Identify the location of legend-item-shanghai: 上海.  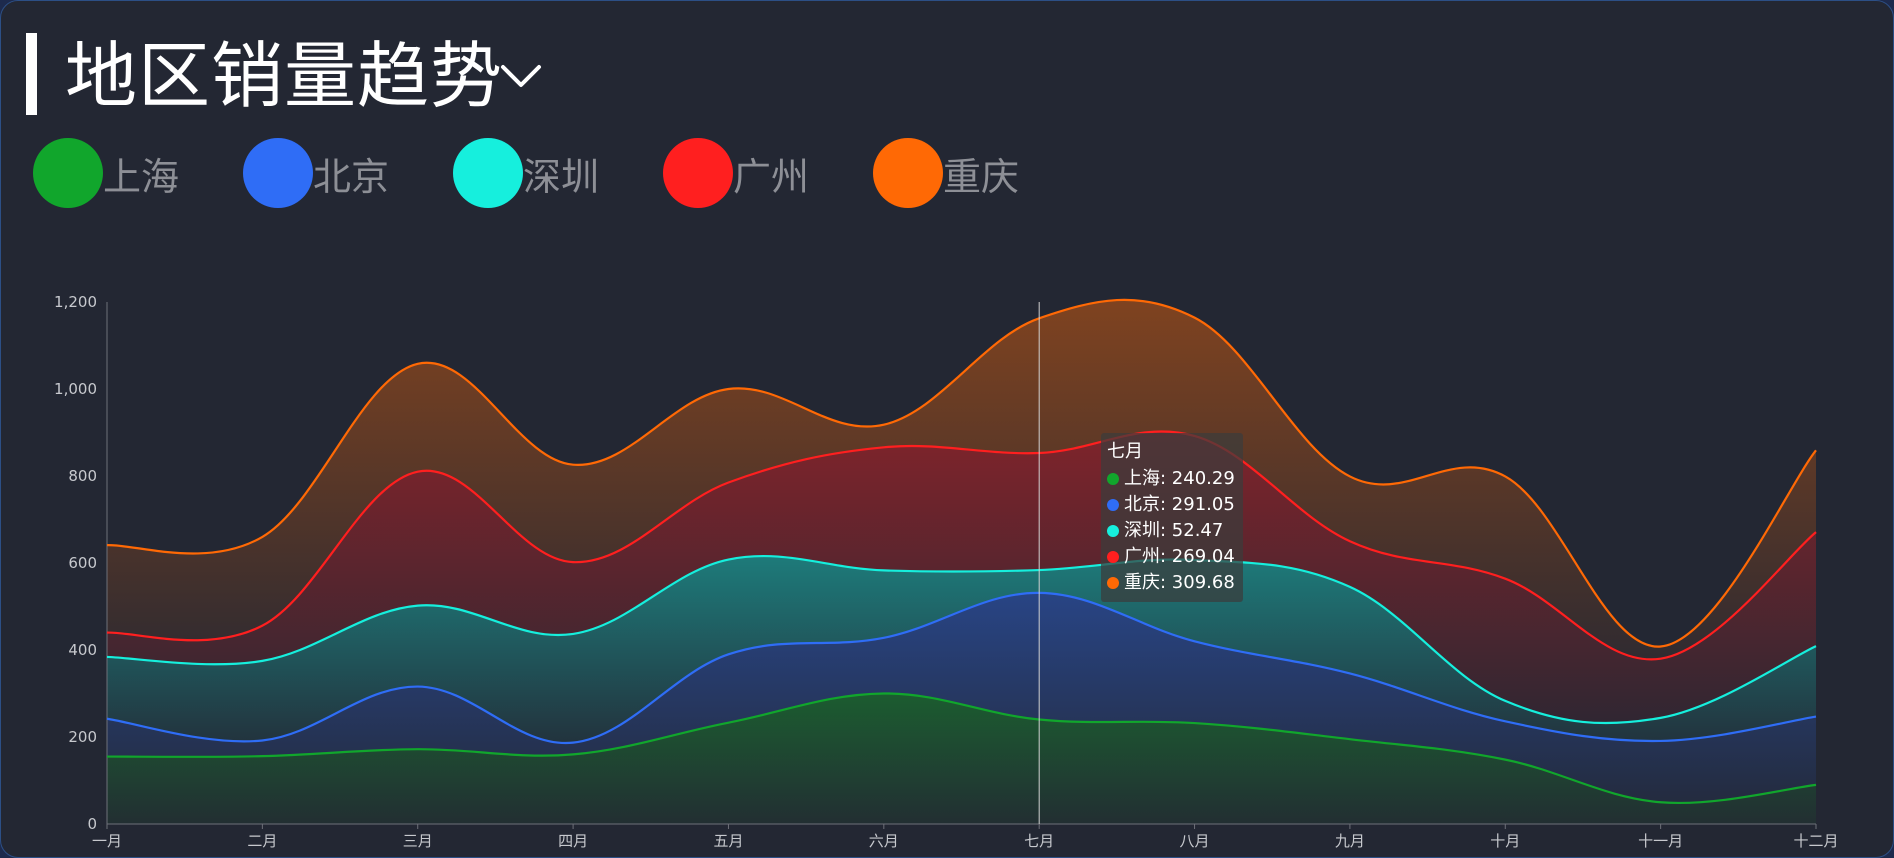
(106, 173).